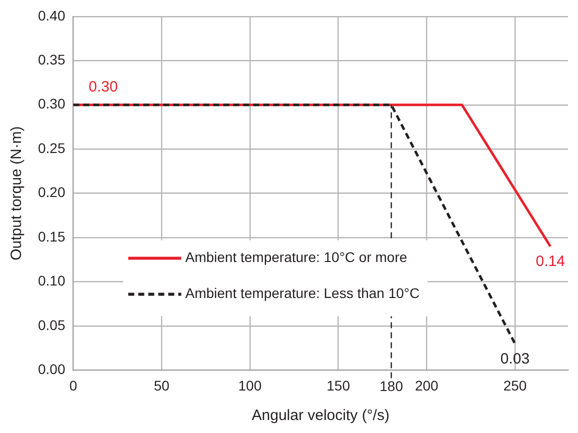  What do you see at coordinates (321, 415) in the screenshot?
I see `x-axis-title: Angular velocity (°/s)` at bounding box center [321, 415].